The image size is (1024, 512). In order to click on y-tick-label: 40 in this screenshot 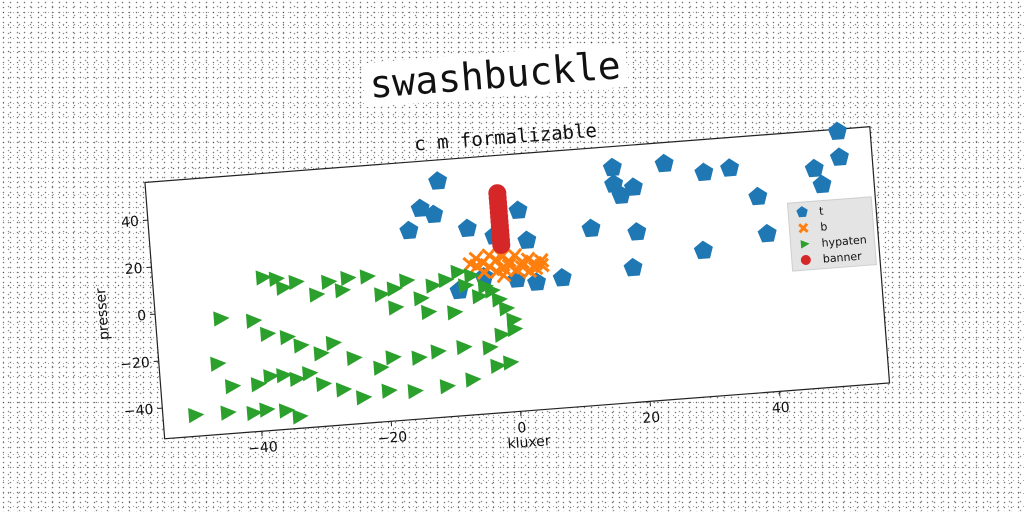, I will do `click(130, 222)`.